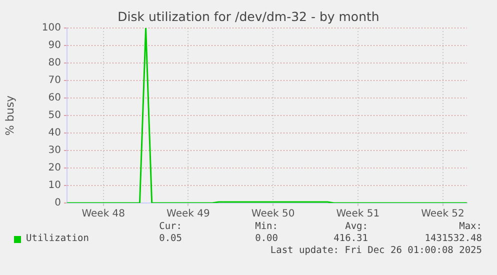 This screenshot has height=275, width=497. I want to click on y-tick-label: 20, so click(54, 168).